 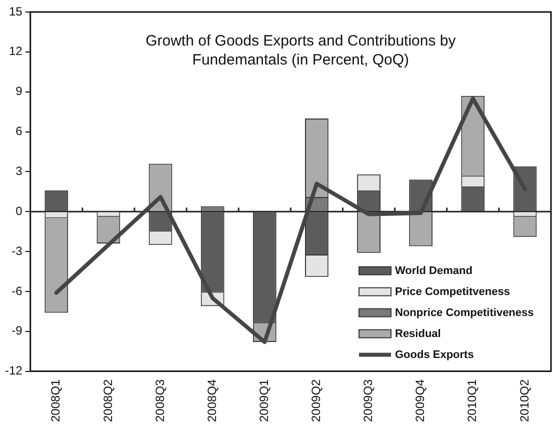 I want to click on legend-label: Goods Exports, so click(x=434, y=354).